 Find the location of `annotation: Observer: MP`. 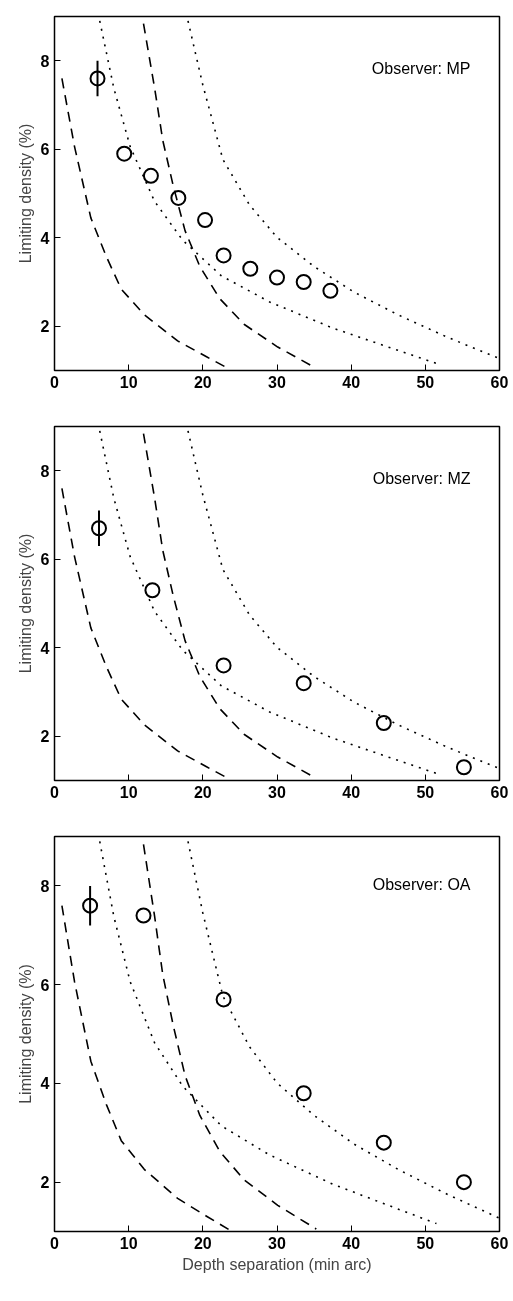

annotation: Observer: MP is located at coordinates (421, 68).